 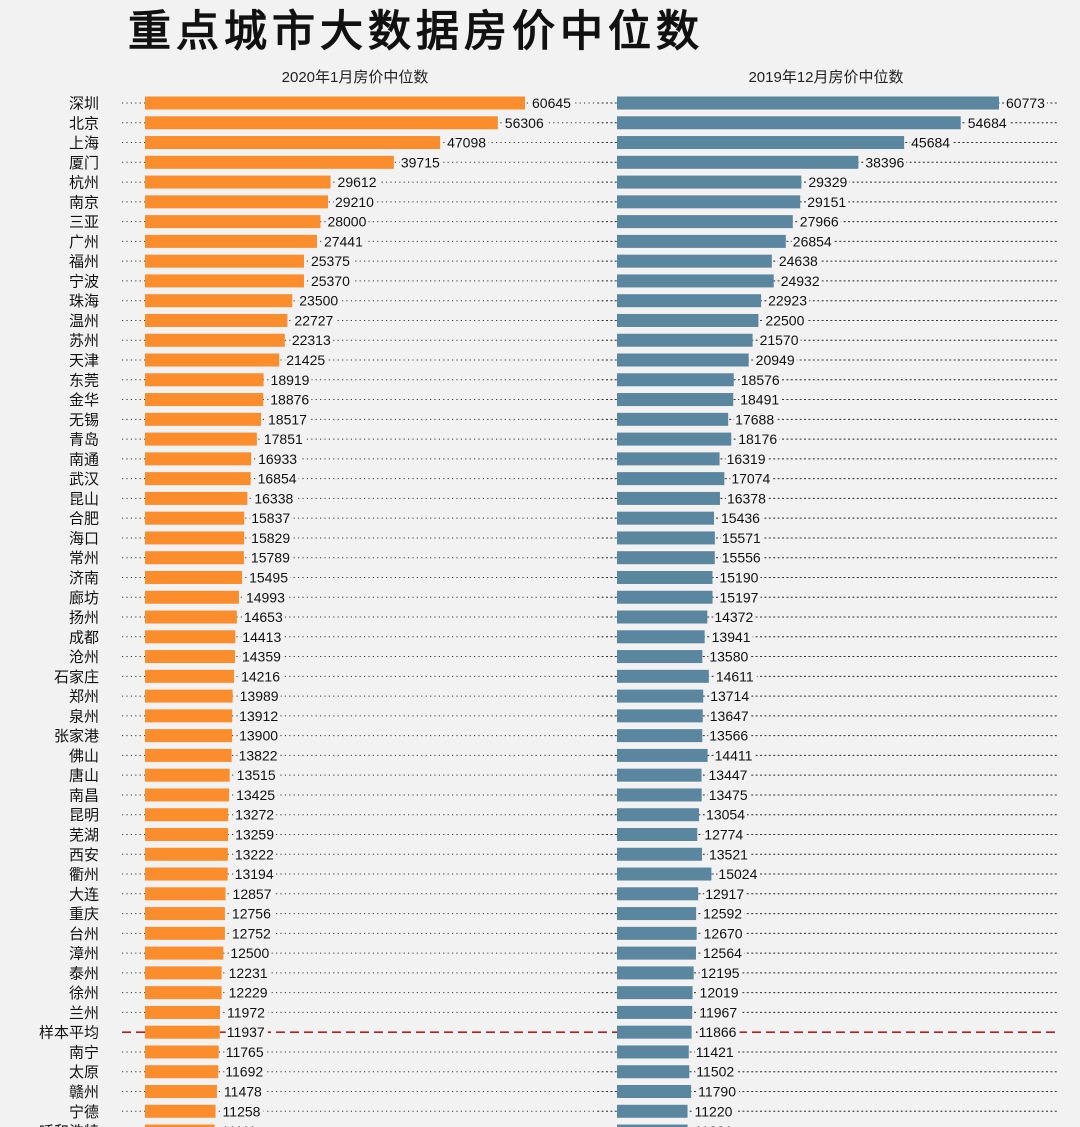 What do you see at coordinates (551, 103) in the screenshot?
I see `value-label: 60645` at bounding box center [551, 103].